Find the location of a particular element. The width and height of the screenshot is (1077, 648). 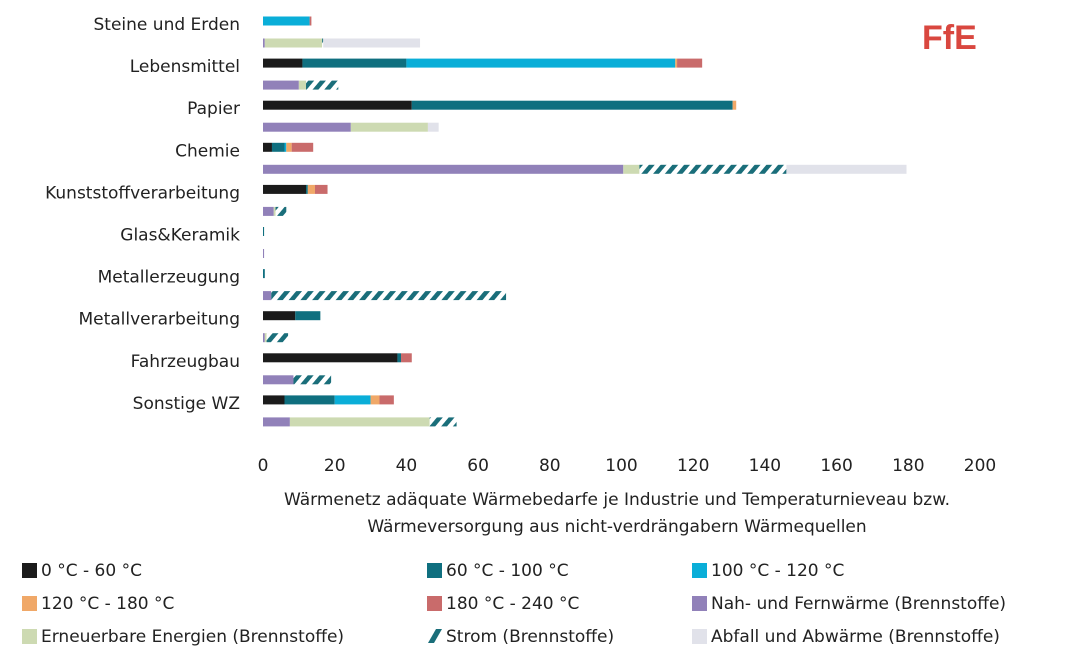

x-tick-label: 20 is located at coordinates (335, 466).